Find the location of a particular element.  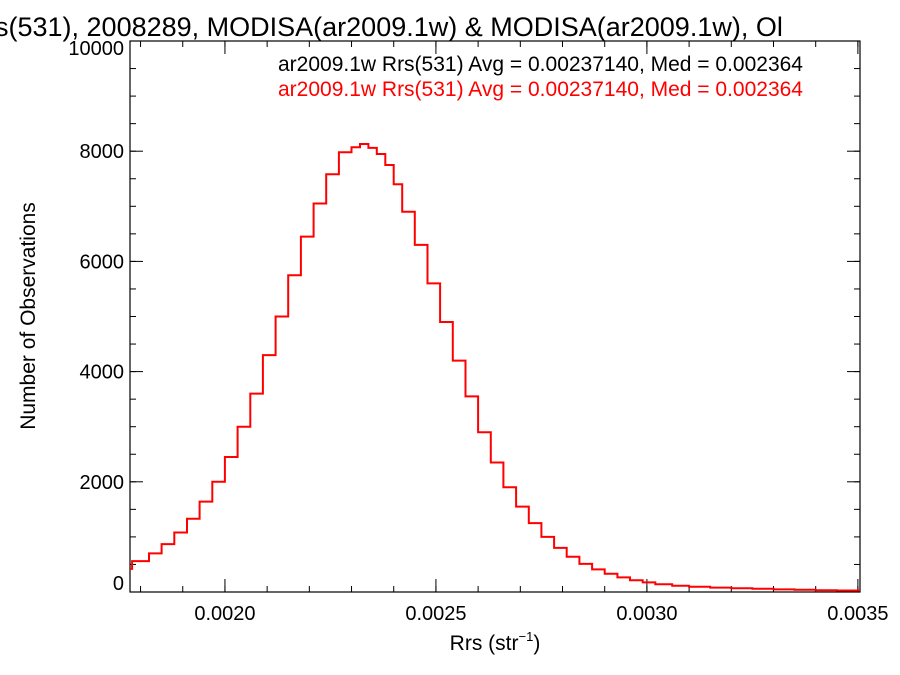

x-axis-title: Rrs (str−1) is located at coordinates (495, 642).